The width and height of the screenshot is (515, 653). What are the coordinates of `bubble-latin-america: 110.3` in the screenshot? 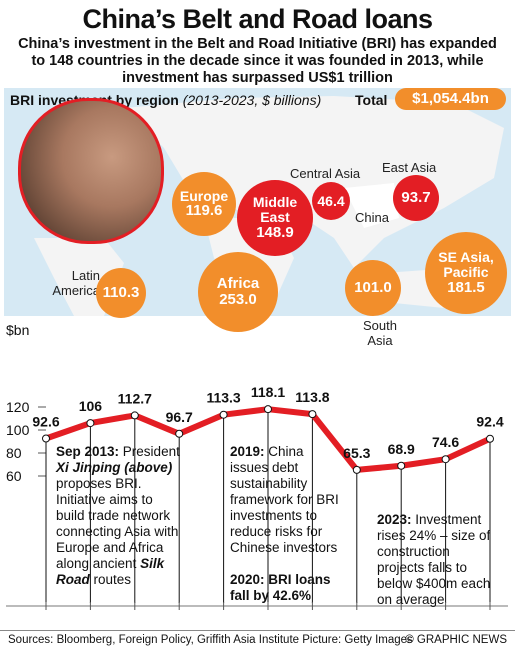 It's located at (121, 293).